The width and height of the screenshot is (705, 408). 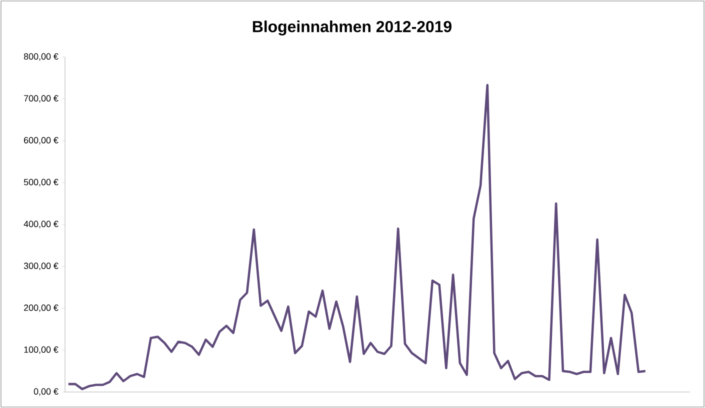 I want to click on y-tick-label: 200,00 €, so click(x=41, y=308).